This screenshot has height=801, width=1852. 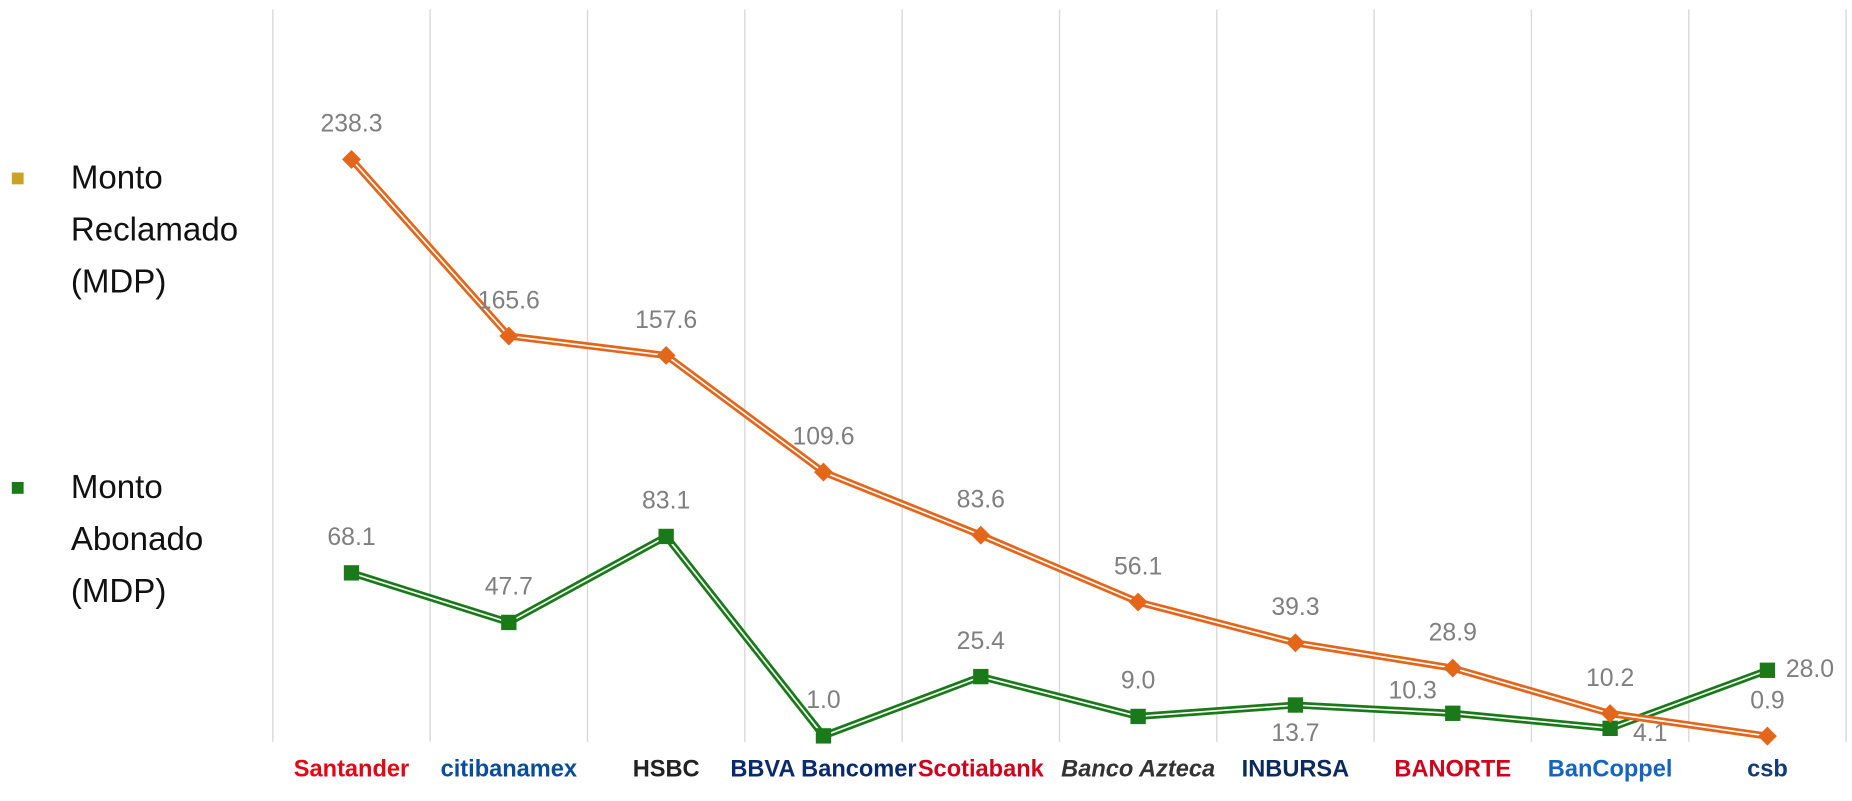 I want to click on data-label: 9.0, so click(x=1138, y=681).